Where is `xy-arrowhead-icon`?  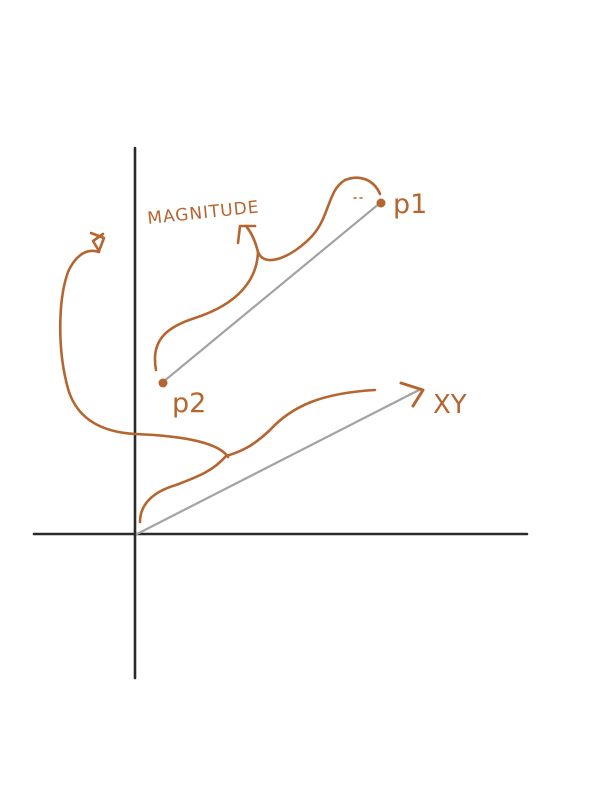
xy-arrowhead-icon is located at coordinates (412, 394).